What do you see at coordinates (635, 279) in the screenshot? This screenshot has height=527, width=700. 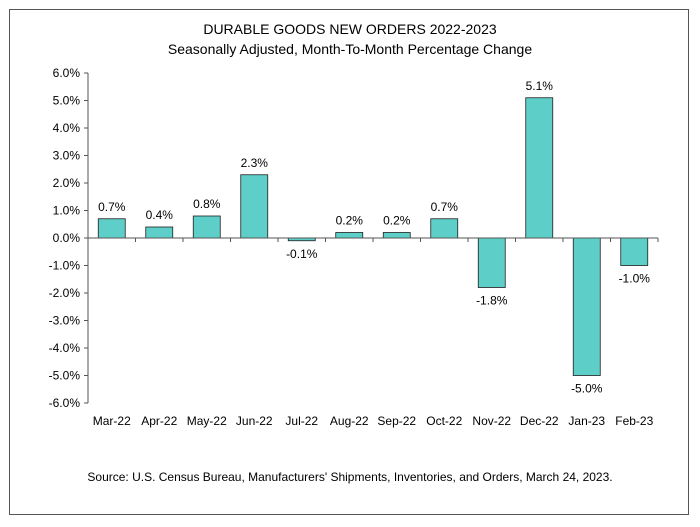 I see `data-label: -1.0%` at bounding box center [635, 279].